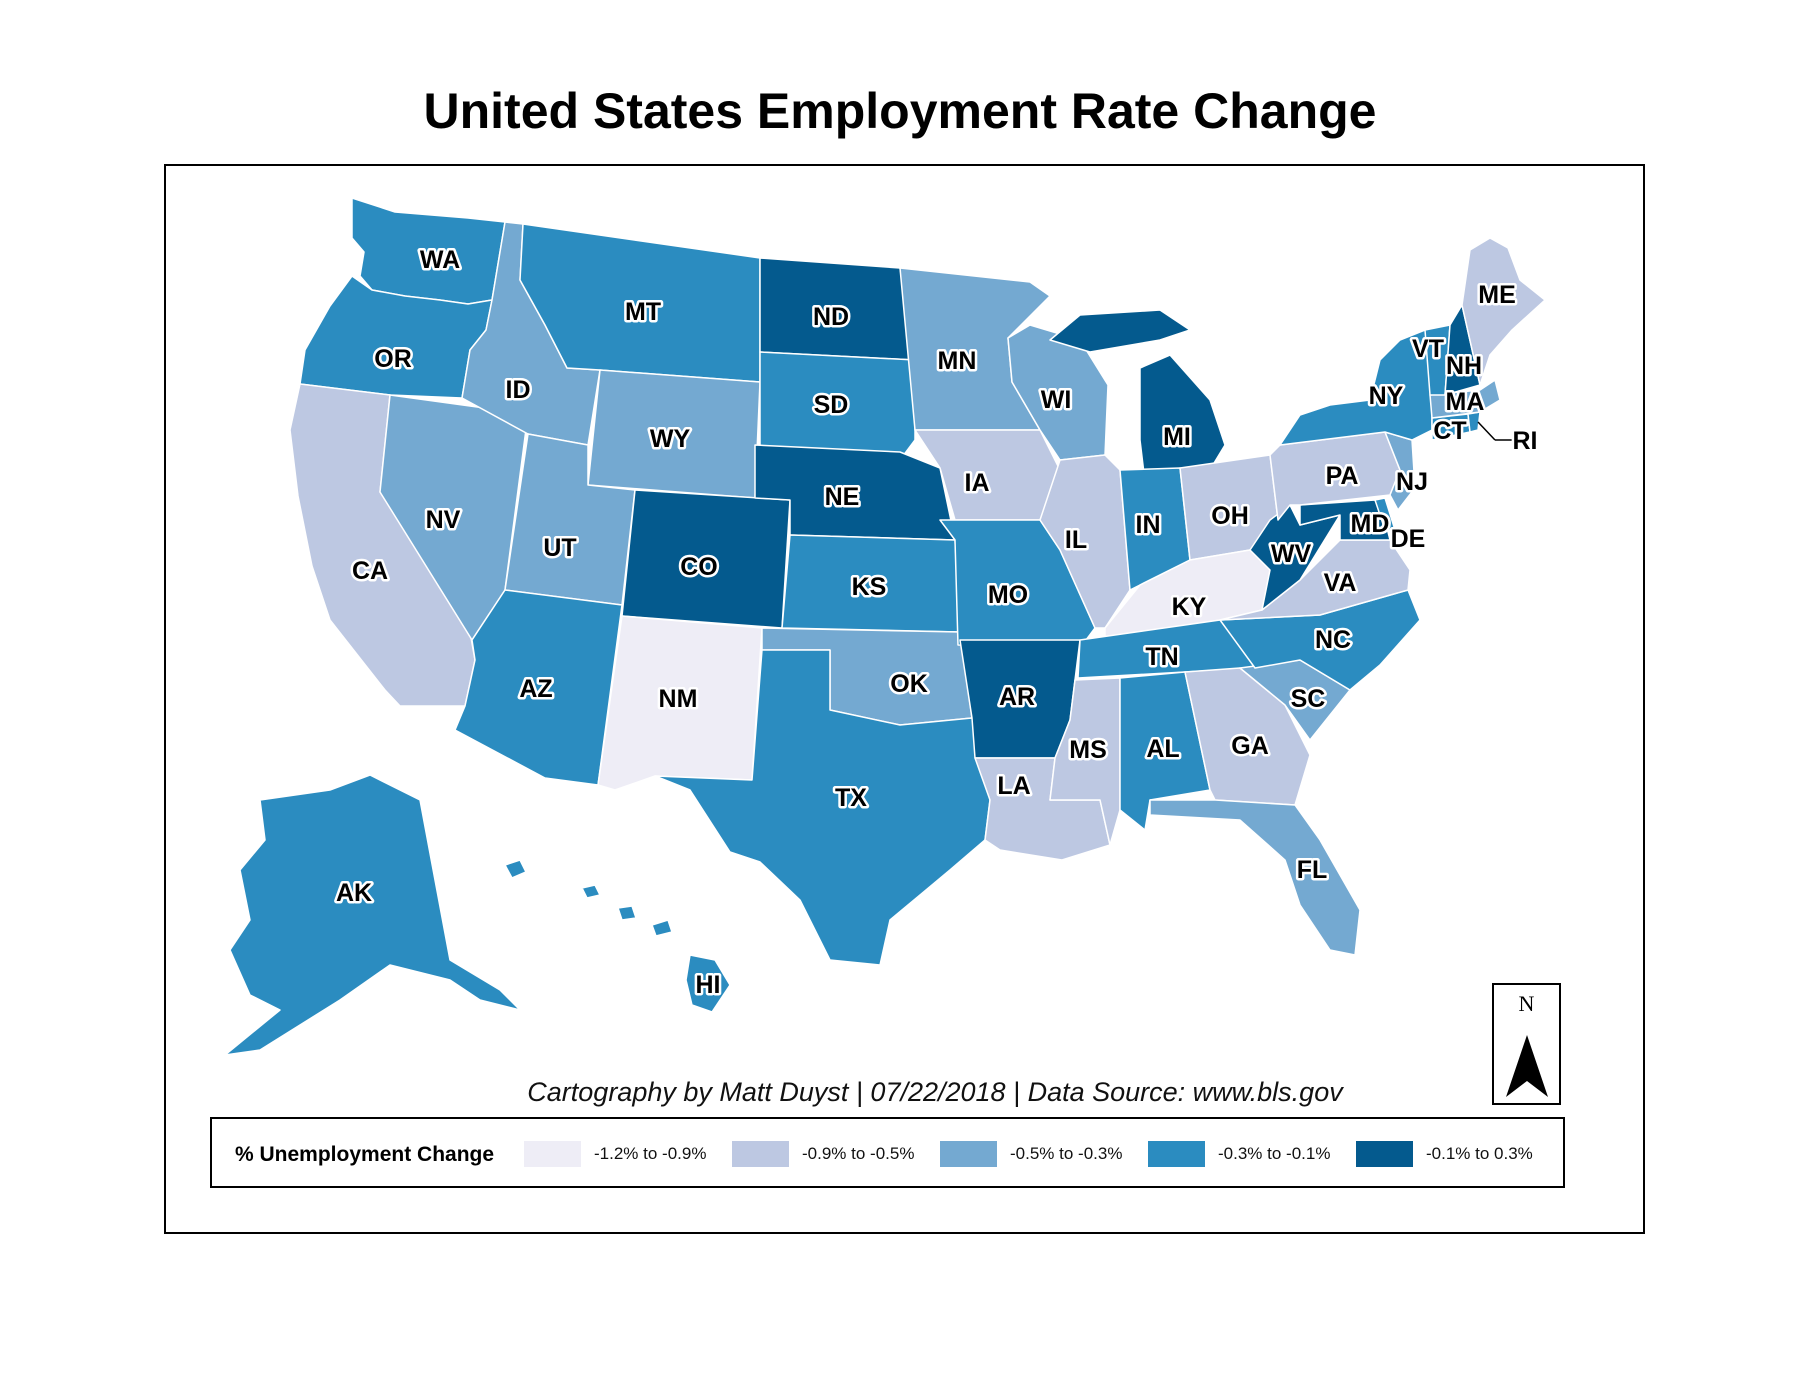 This screenshot has height=1391, width=1800. What do you see at coordinates (365, 1154) in the screenshot?
I see `legend-title: % Unemployment Change` at bounding box center [365, 1154].